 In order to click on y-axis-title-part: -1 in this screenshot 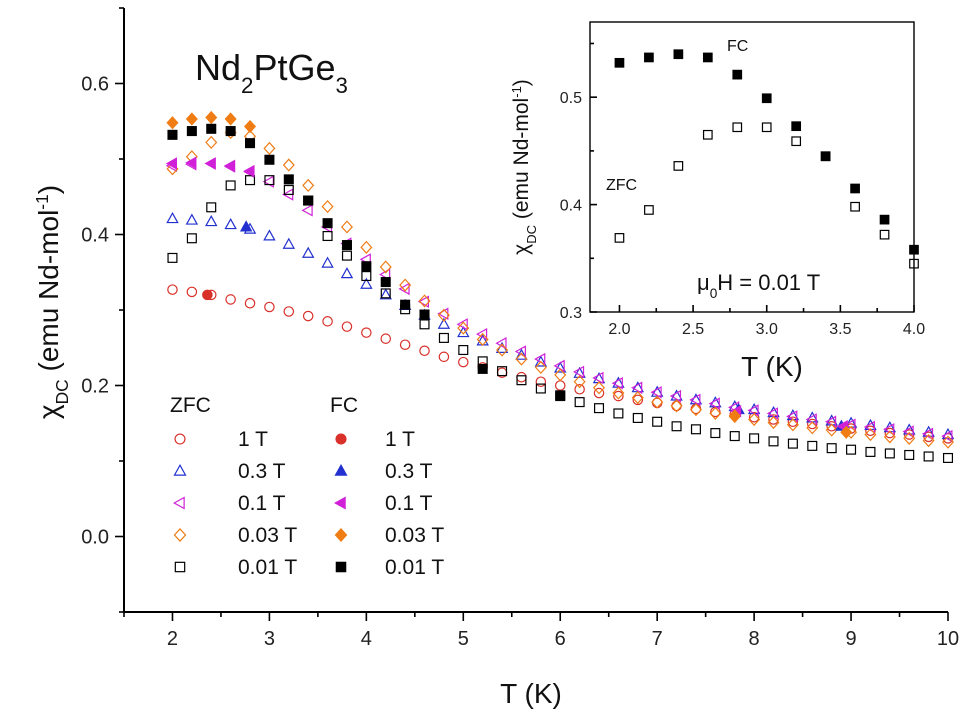, I will do `click(42, 201)`.